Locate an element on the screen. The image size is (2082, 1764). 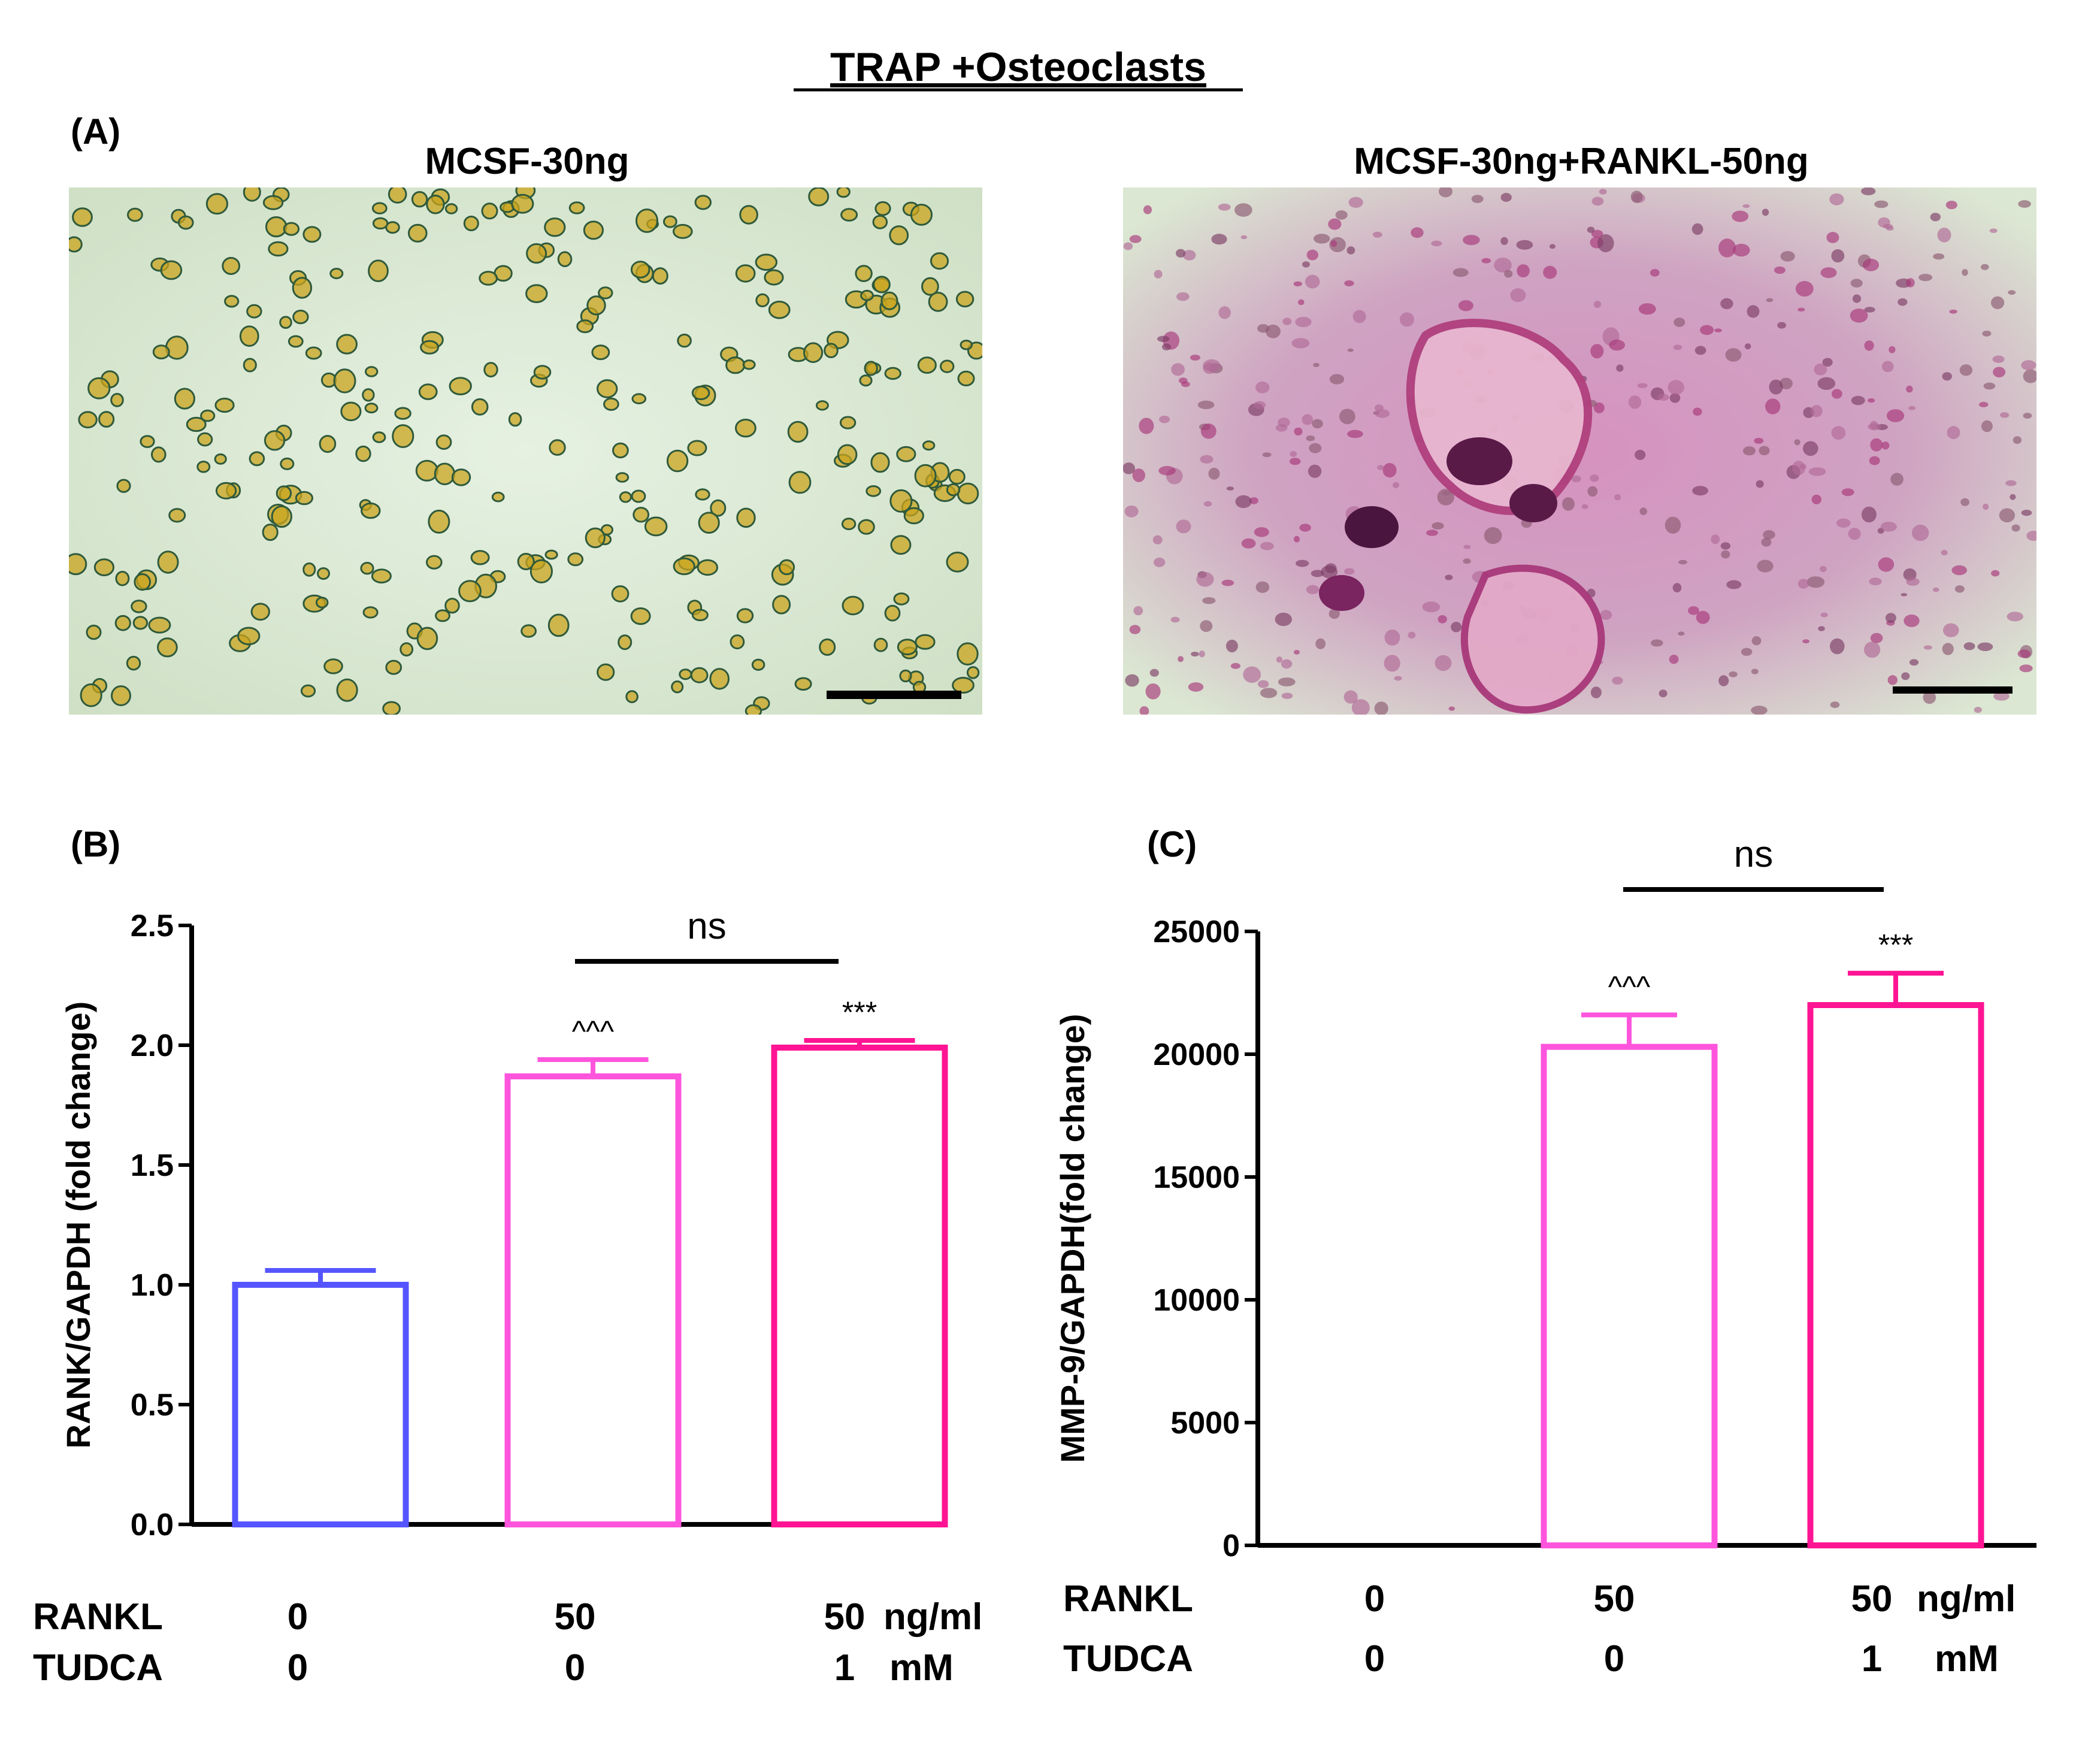
panel-label: (B) is located at coordinates (95, 844).